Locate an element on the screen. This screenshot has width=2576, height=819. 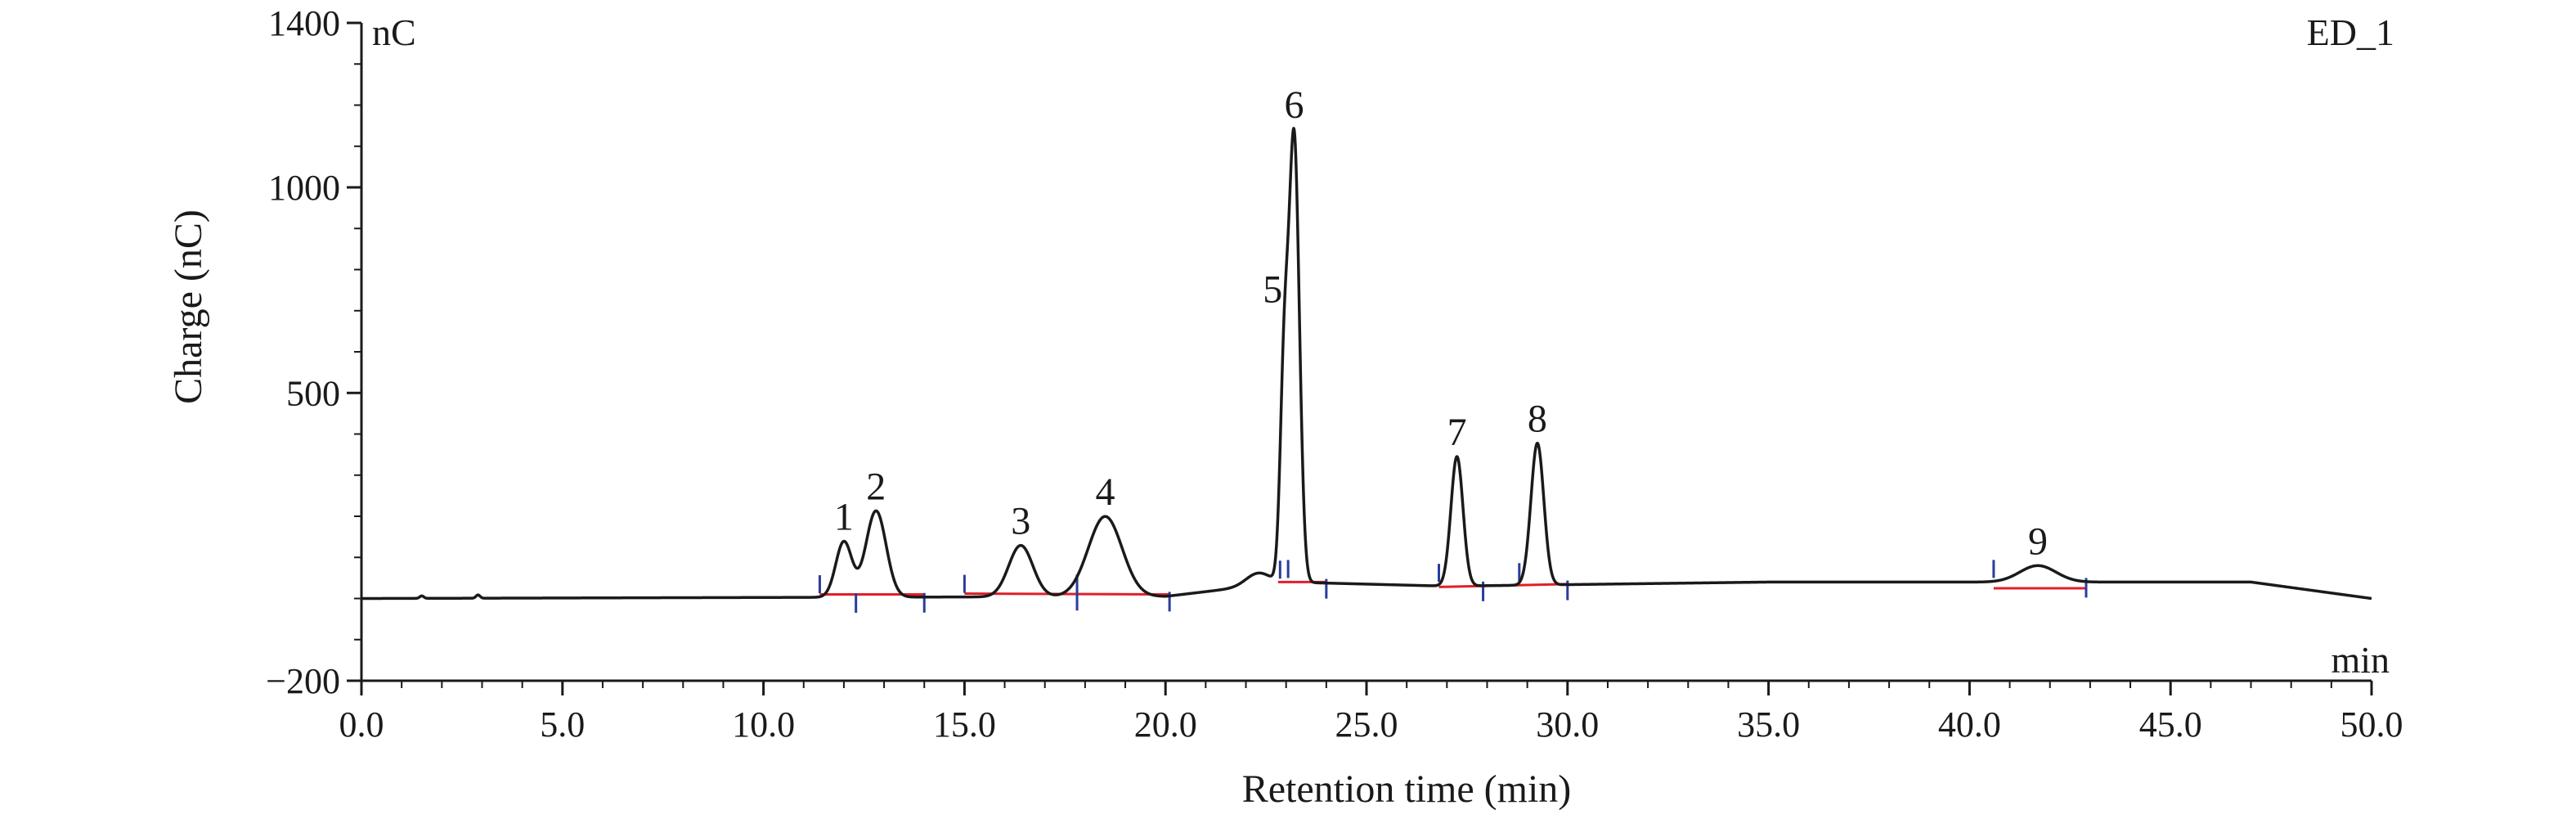
x-tick-label: 50.0 is located at coordinates (2372, 725).